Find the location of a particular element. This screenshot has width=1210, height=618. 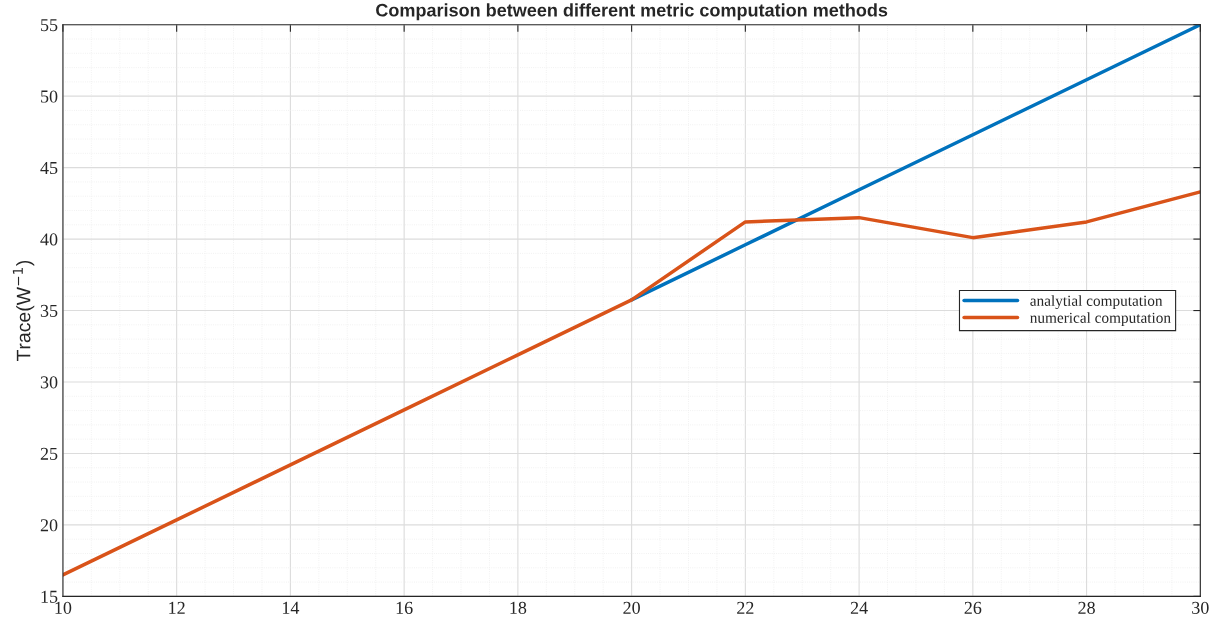

y-tick-label: 40 is located at coordinates (49, 239).